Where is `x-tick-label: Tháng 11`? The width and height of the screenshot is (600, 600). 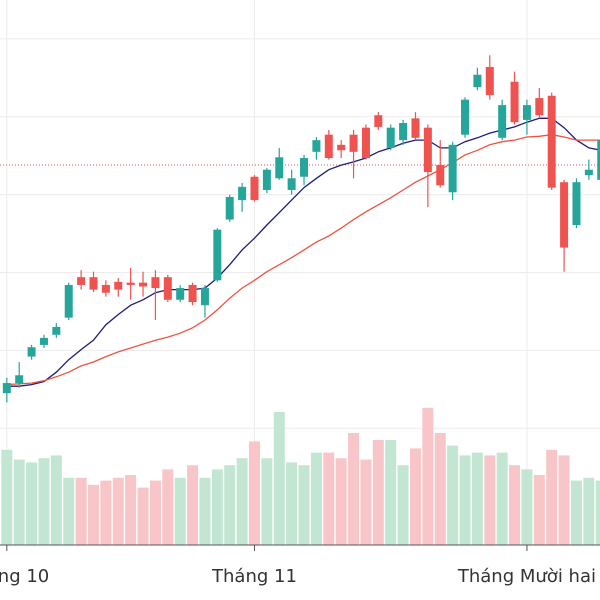 x-tick-label: Tháng 11 is located at coordinates (254, 576).